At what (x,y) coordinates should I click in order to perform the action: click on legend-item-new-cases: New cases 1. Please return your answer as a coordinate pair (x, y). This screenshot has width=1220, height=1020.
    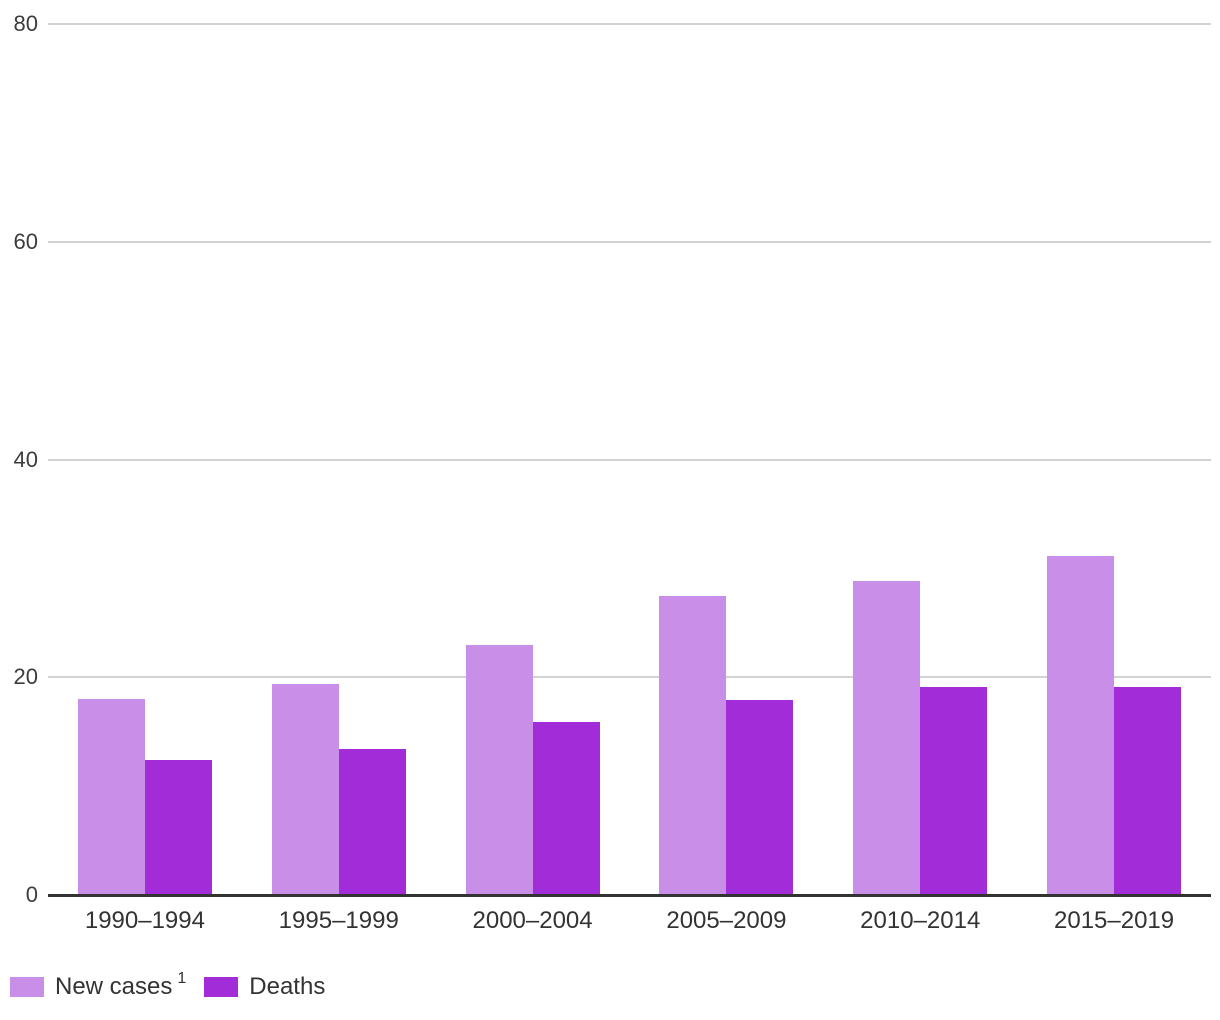
    Looking at the image, I should click on (98, 985).